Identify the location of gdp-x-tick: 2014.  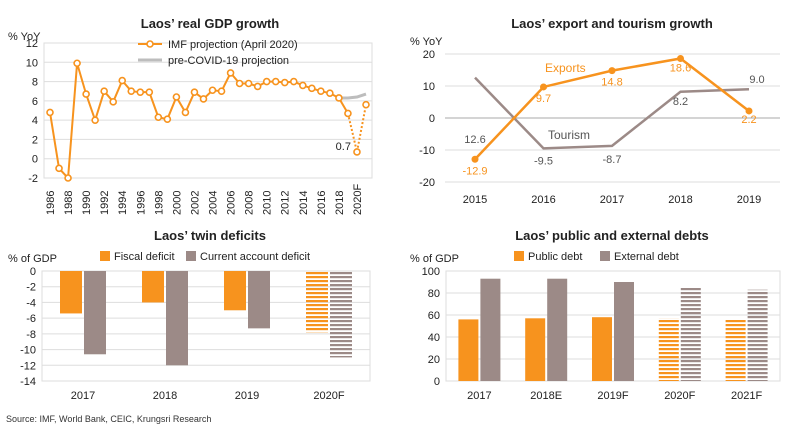
(304, 203).